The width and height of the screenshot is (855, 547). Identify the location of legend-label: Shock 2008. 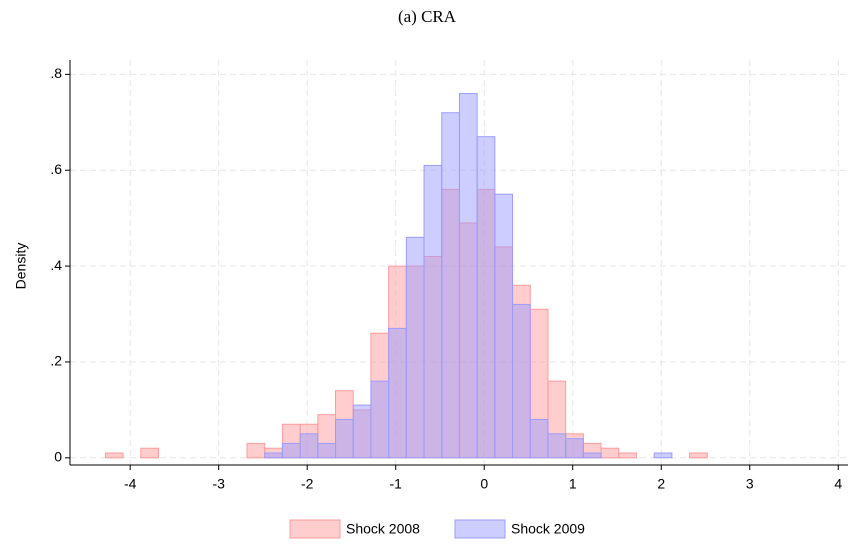
(383, 529).